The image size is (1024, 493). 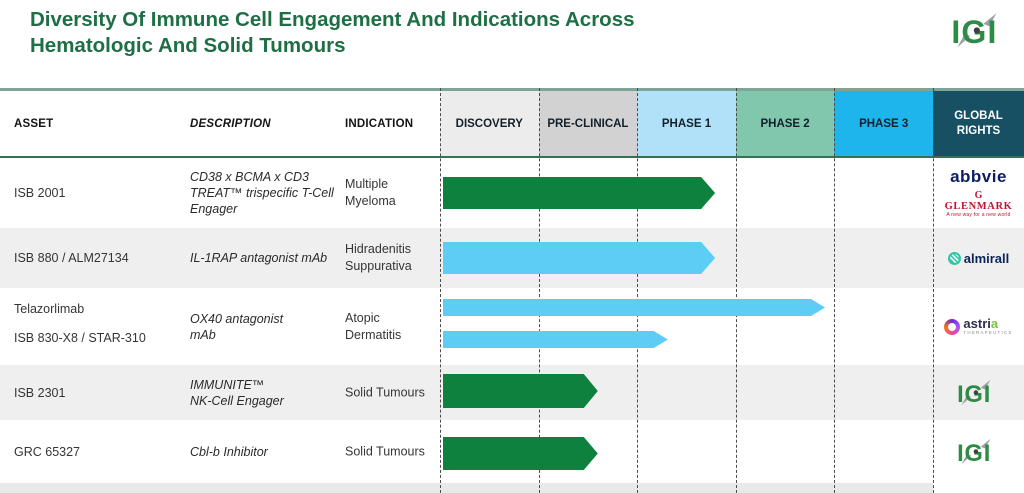 I want to click on phase-header-phase3: PHASE 3, so click(x=883, y=123).